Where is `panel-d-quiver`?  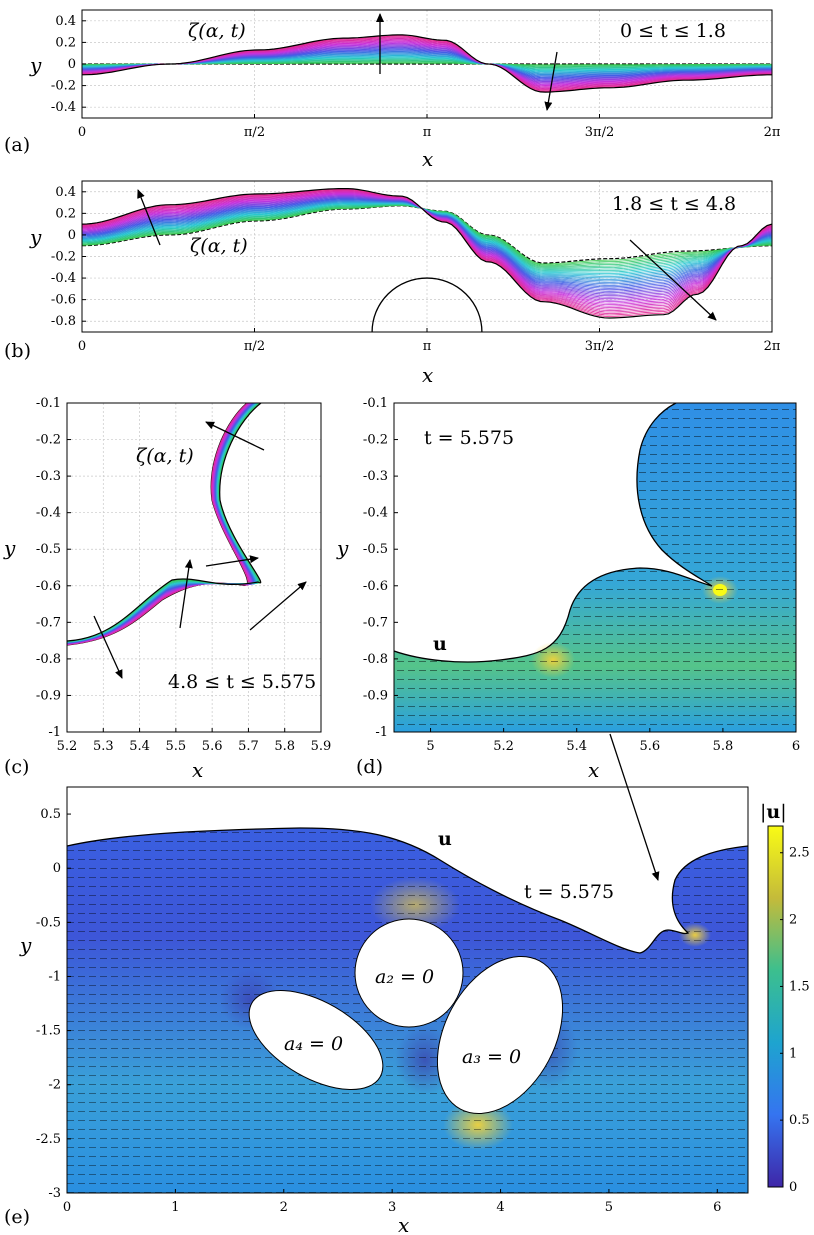 panel-d-quiver is located at coordinates (595, 567).